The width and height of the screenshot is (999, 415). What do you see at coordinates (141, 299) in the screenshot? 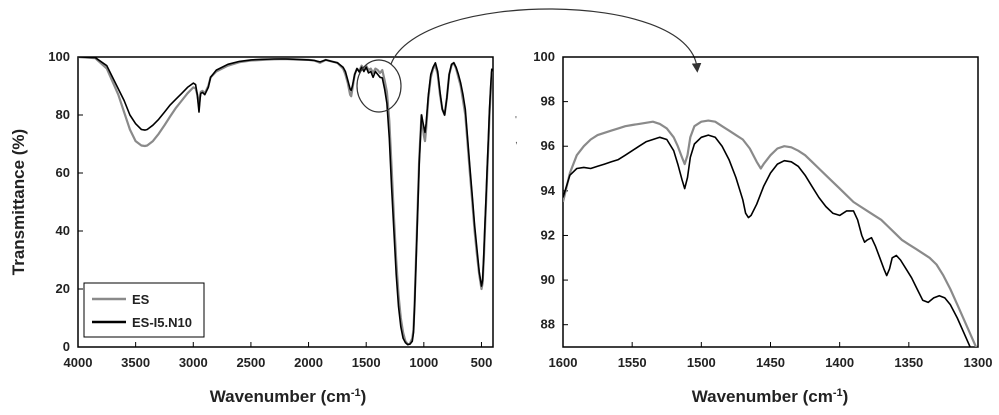
I see `legend-label-es: ES` at bounding box center [141, 299].